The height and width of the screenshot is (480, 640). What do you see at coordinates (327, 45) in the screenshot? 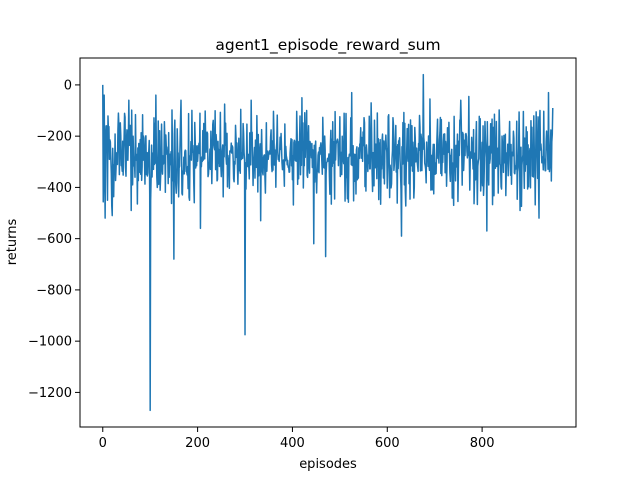
I see `chart-title: agent1_episode_reward_sum` at bounding box center [327, 45].